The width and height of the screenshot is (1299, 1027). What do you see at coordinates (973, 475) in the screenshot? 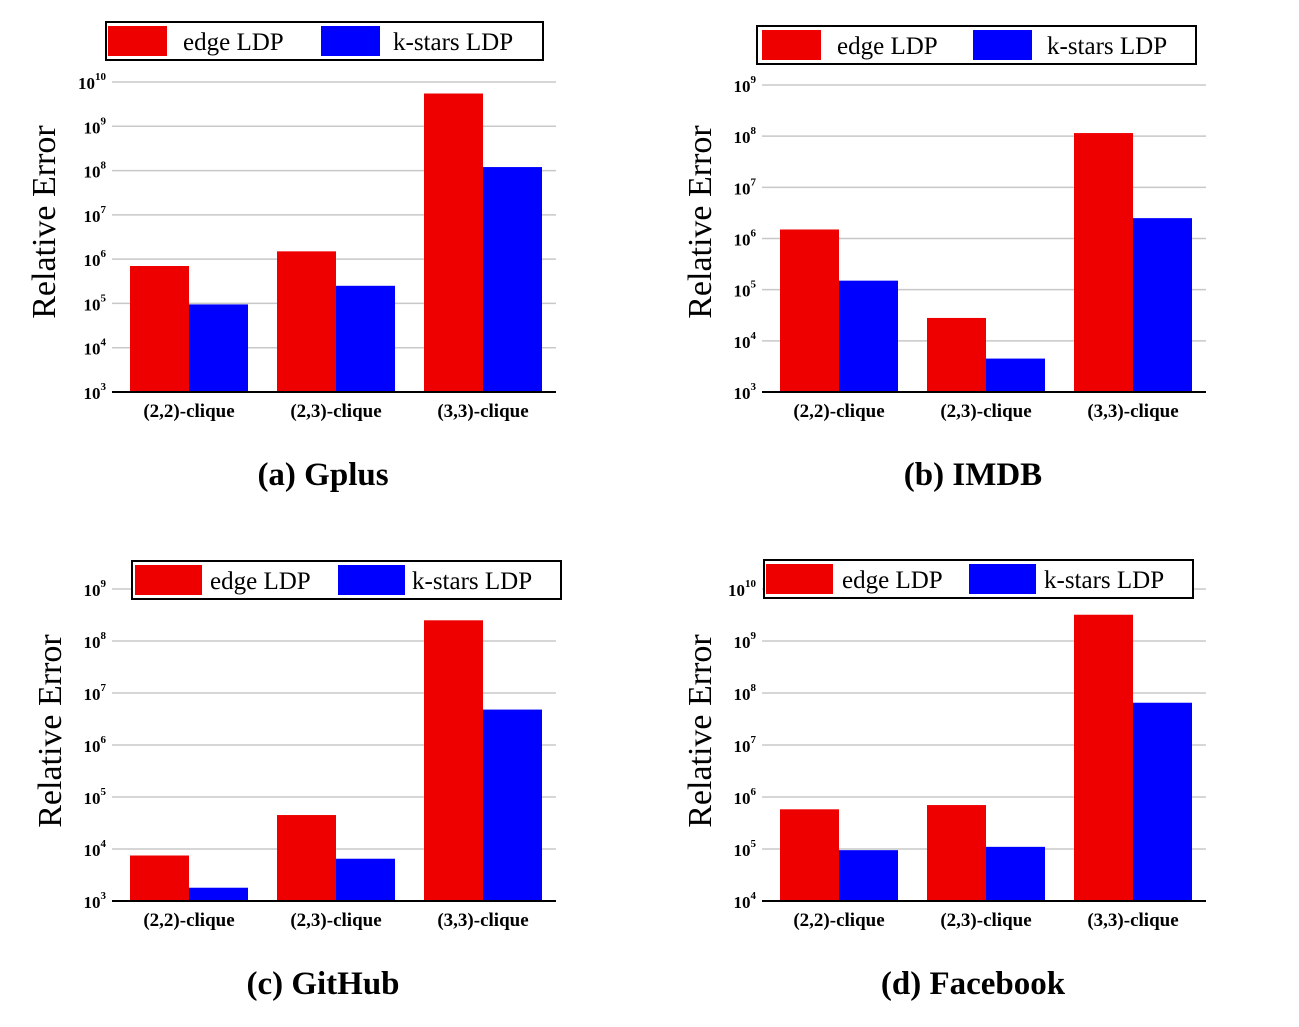
I see `panel-caption: (b) IMDB` at bounding box center [973, 475].